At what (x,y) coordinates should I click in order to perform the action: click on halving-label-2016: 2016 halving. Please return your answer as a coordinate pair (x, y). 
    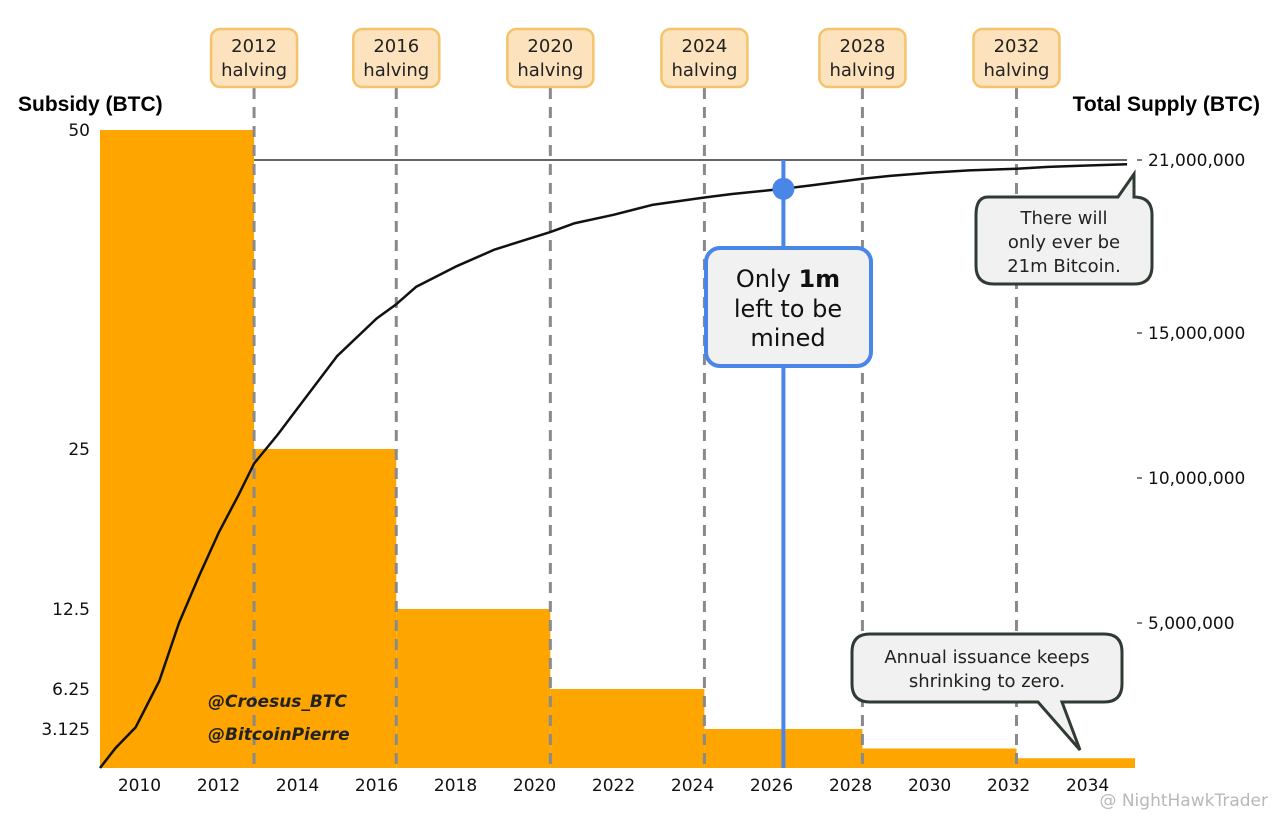
    Looking at the image, I should click on (396, 58).